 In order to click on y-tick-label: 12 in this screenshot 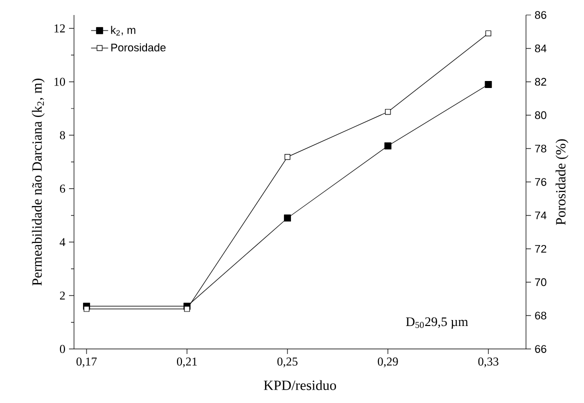, I will do `click(59, 28)`.